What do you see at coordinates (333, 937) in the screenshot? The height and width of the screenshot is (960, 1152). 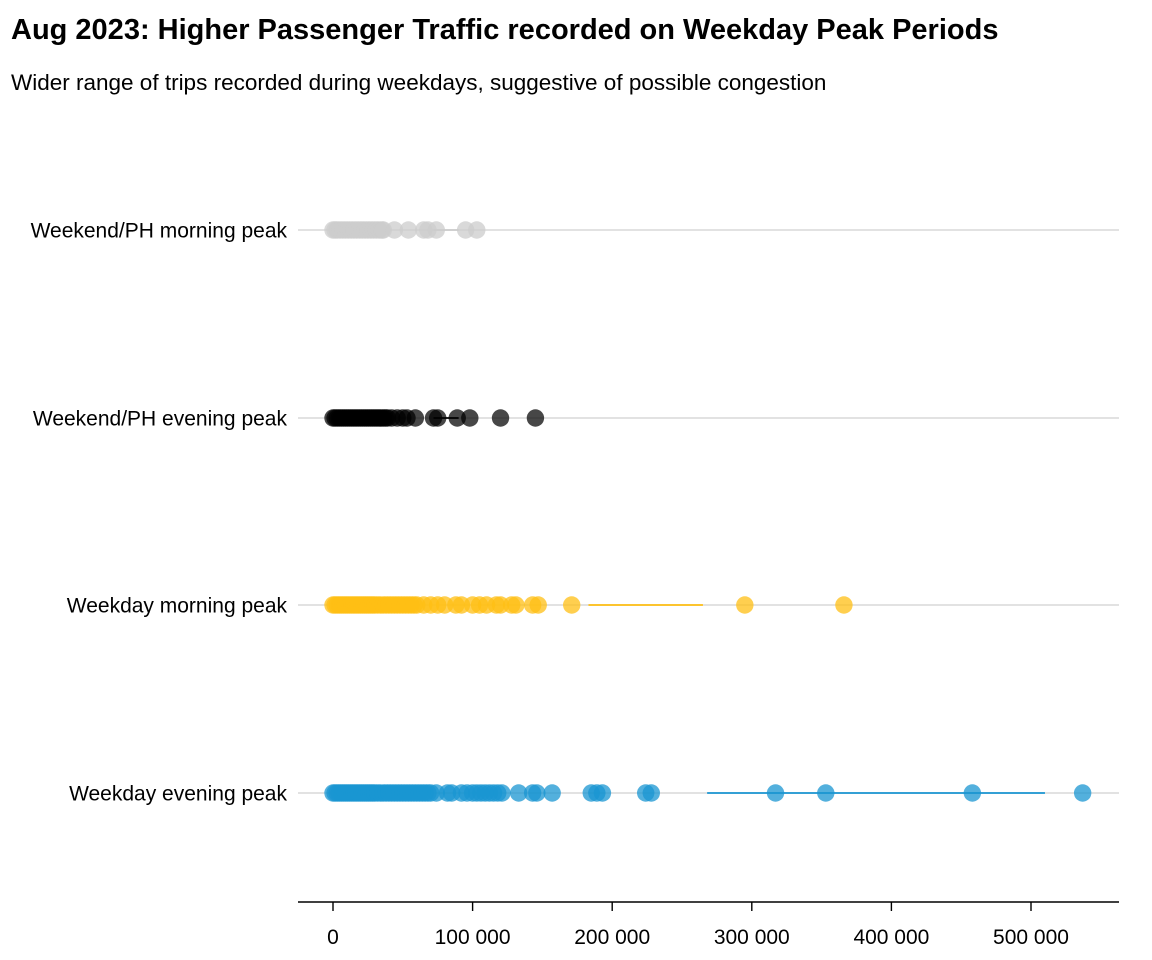 I see `x-tick-label-0: 0` at bounding box center [333, 937].